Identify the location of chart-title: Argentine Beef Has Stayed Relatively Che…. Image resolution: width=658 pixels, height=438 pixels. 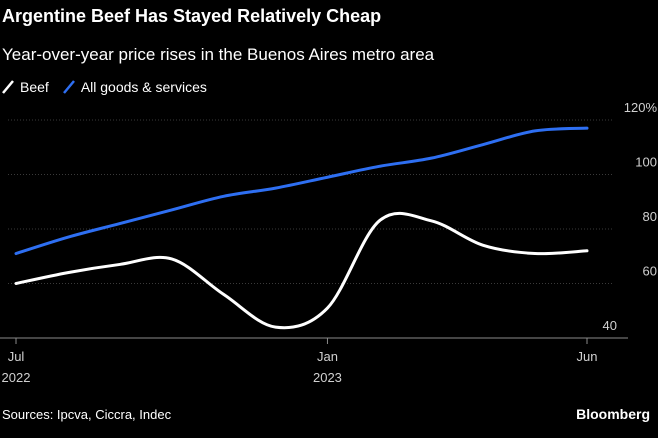
(192, 16).